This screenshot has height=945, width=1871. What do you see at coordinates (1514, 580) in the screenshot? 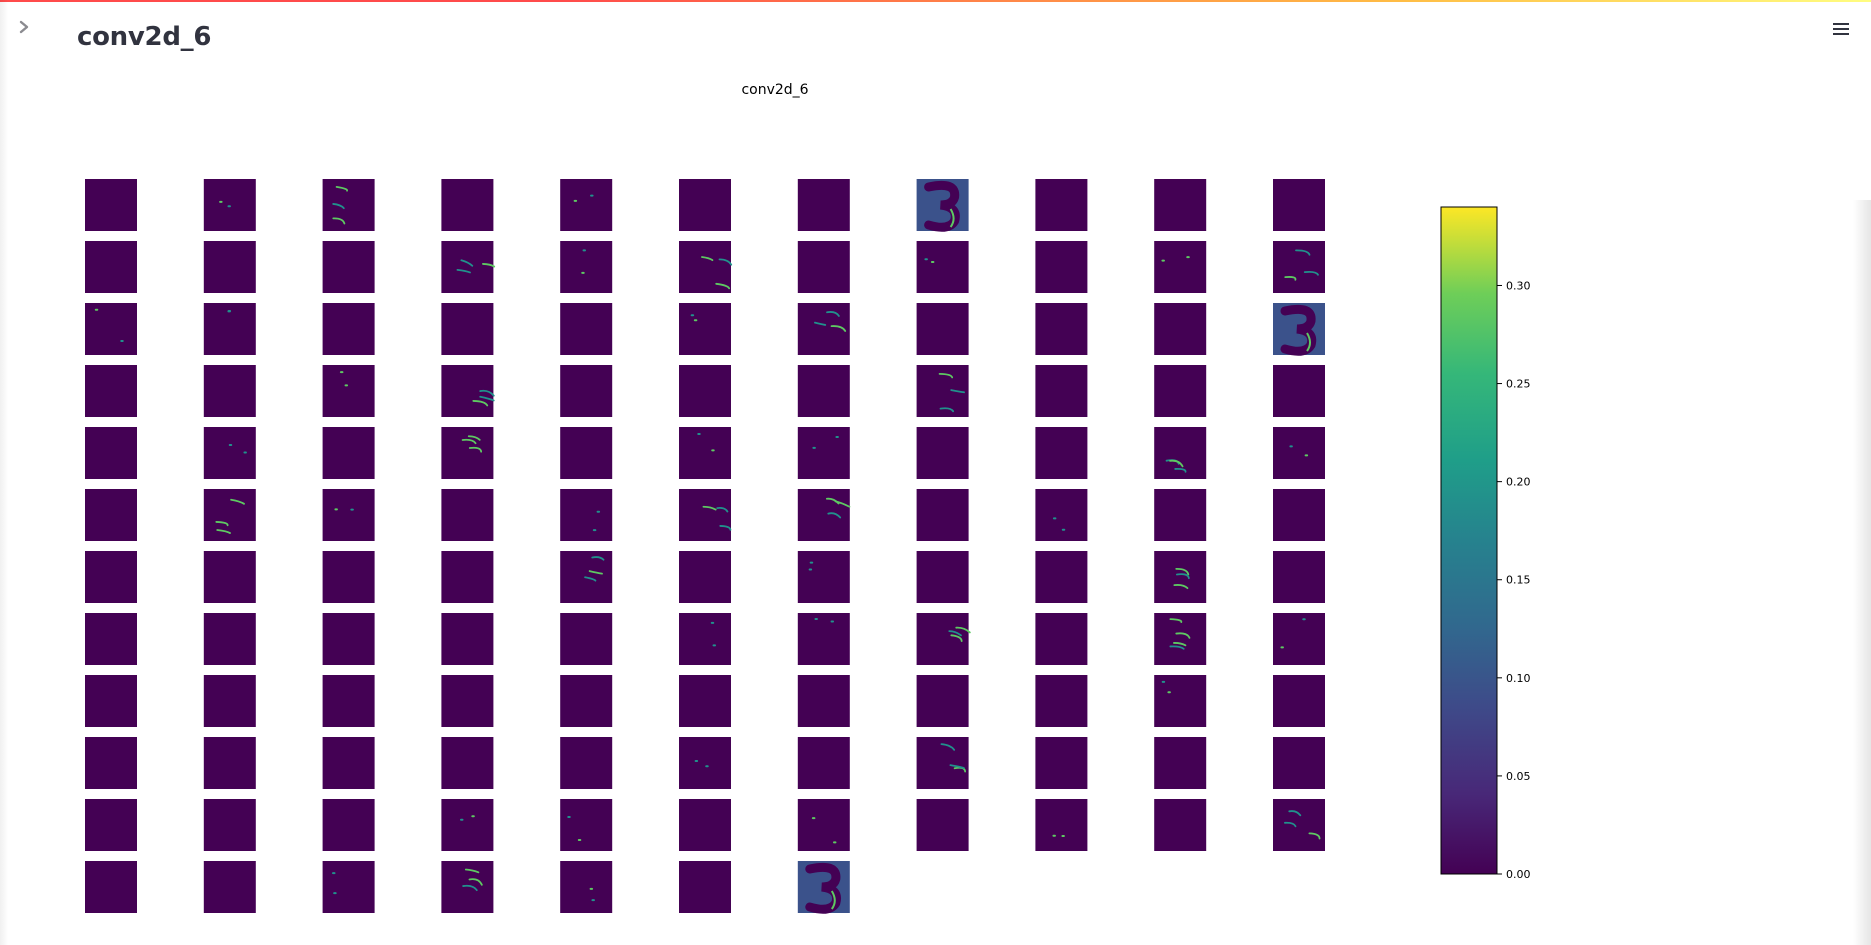
I see `colorbar-ticks: 0.00 0.05 0.10 0.15 0.20 0.25 0.30` at bounding box center [1514, 580].